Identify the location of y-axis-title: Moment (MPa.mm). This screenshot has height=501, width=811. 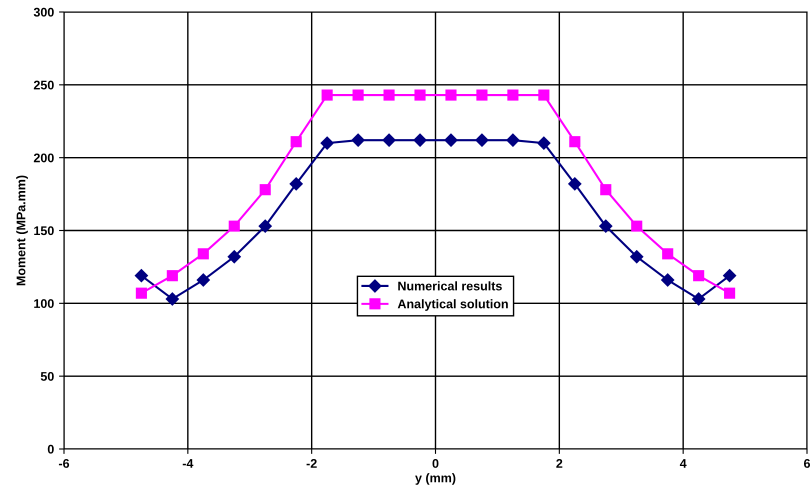
(22, 231).